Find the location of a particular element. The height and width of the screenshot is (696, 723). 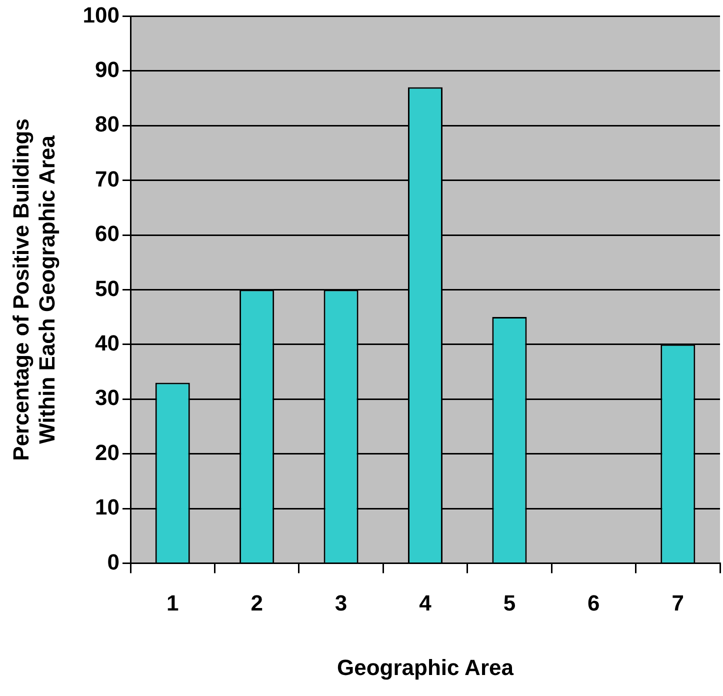

x-tick-label: 5 is located at coordinates (509, 603).